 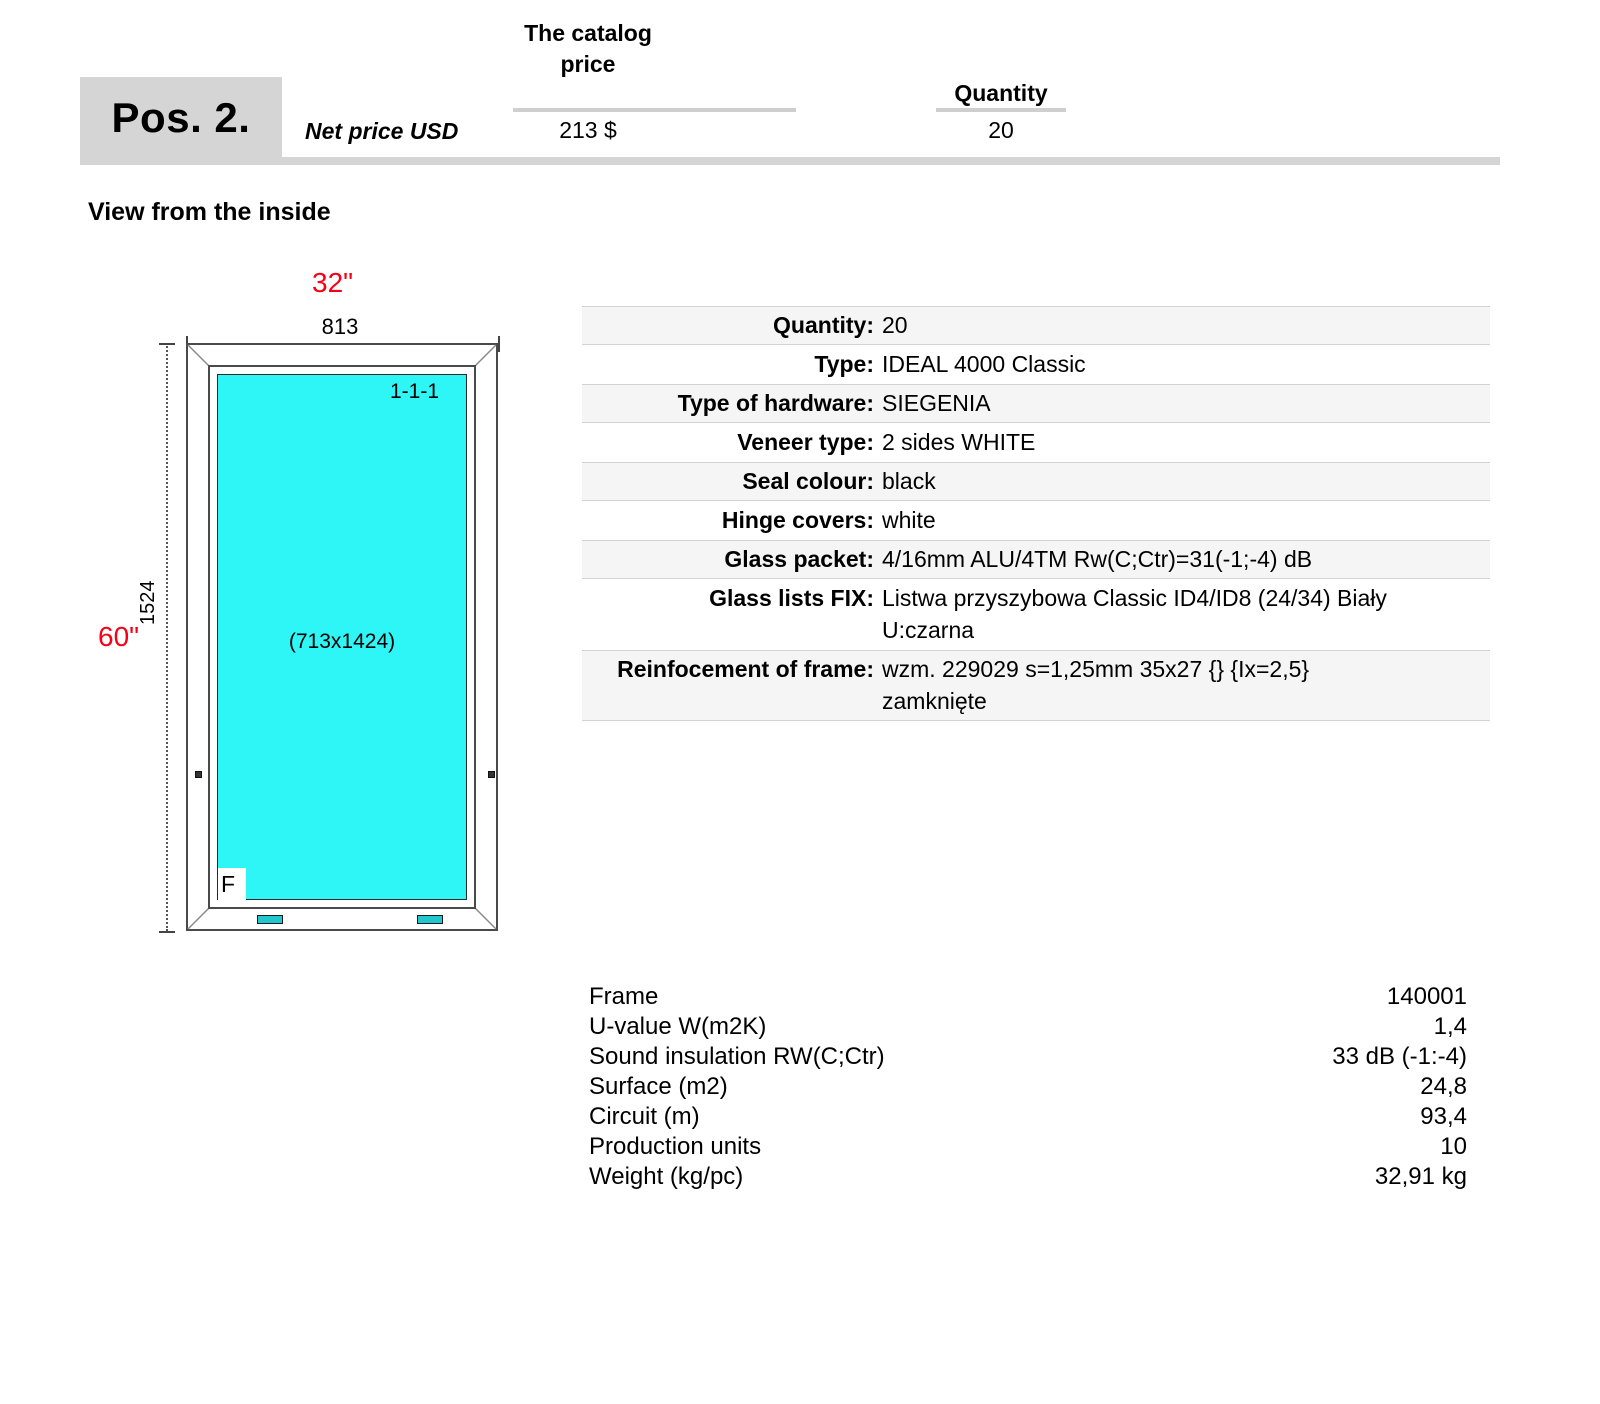 I want to click on view-caption: View from the inside, so click(x=209, y=212).